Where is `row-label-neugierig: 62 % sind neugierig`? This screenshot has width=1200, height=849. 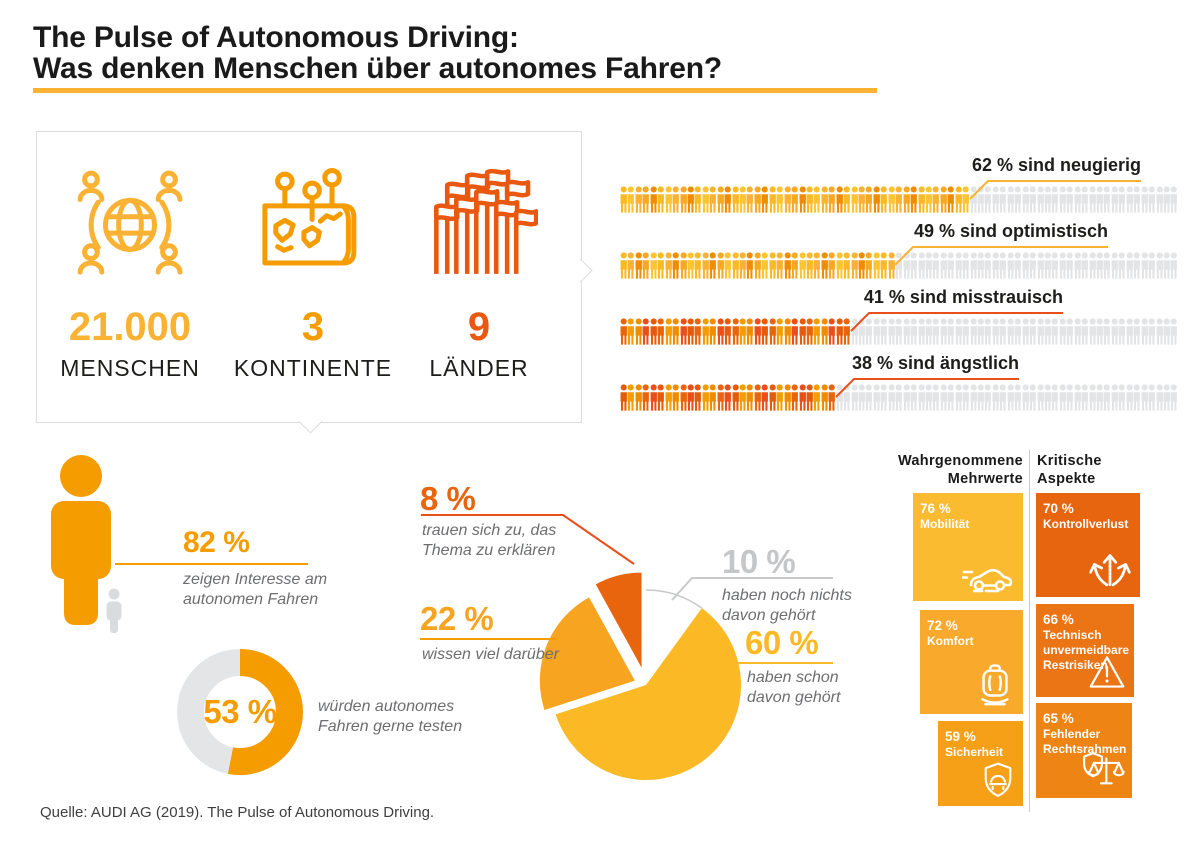 row-label-neugierig: 62 % sind neugierig is located at coordinates (1056, 165).